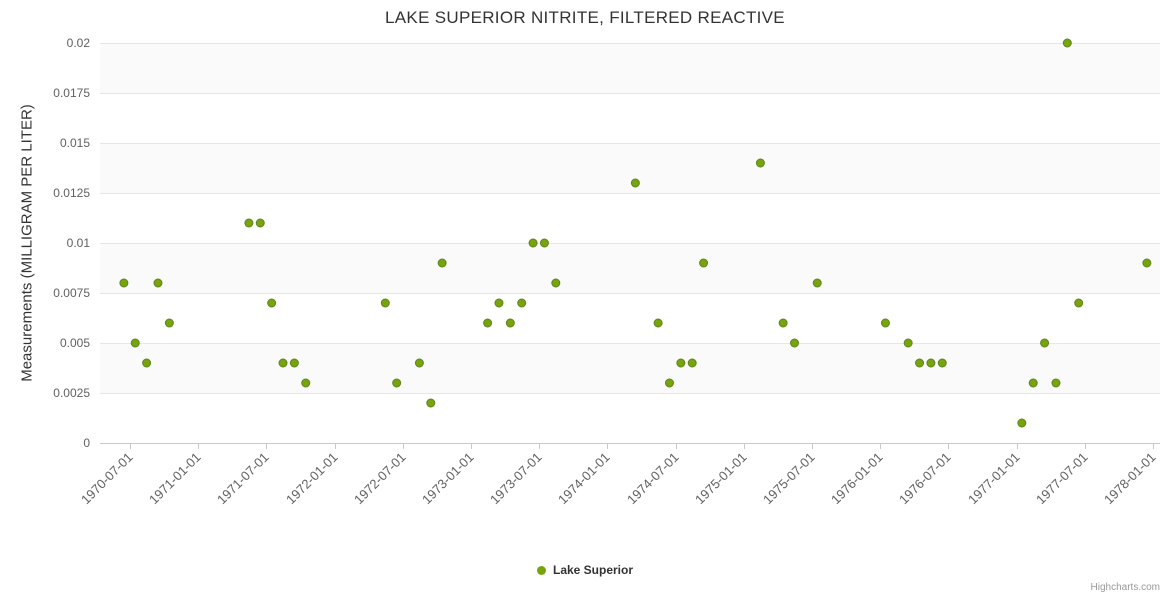  What do you see at coordinates (175, 479) in the screenshot?
I see `x-axis-tick-label: 1971-01-01` at bounding box center [175, 479].